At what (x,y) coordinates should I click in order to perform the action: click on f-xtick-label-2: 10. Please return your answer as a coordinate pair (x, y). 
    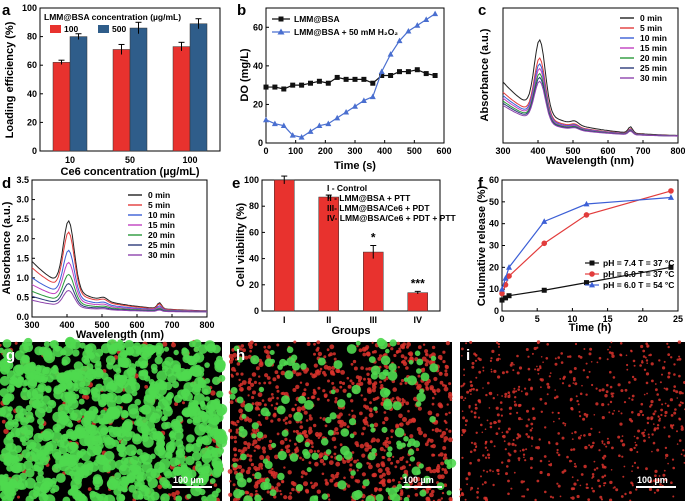
    Looking at the image, I should click on (572, 319).